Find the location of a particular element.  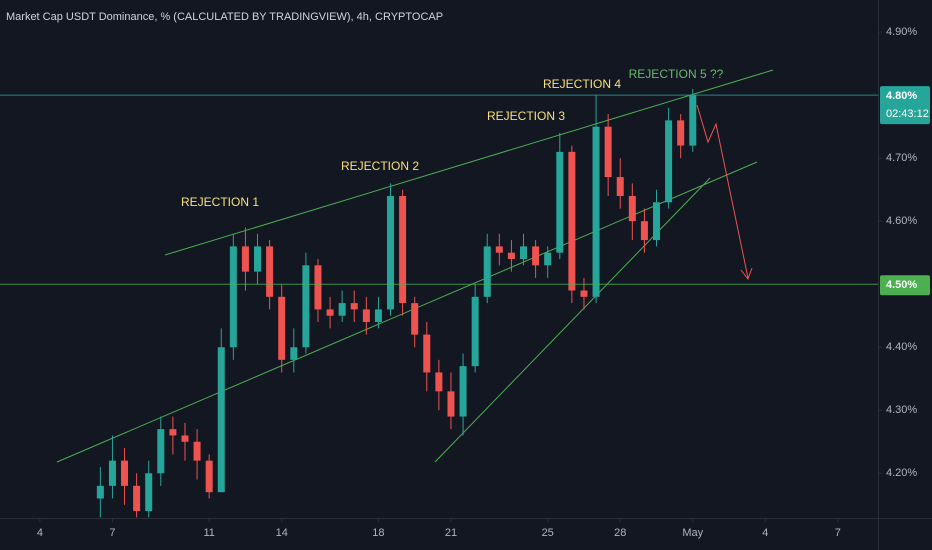

x-tick-label: 11 is located at coordinates (208, 533).